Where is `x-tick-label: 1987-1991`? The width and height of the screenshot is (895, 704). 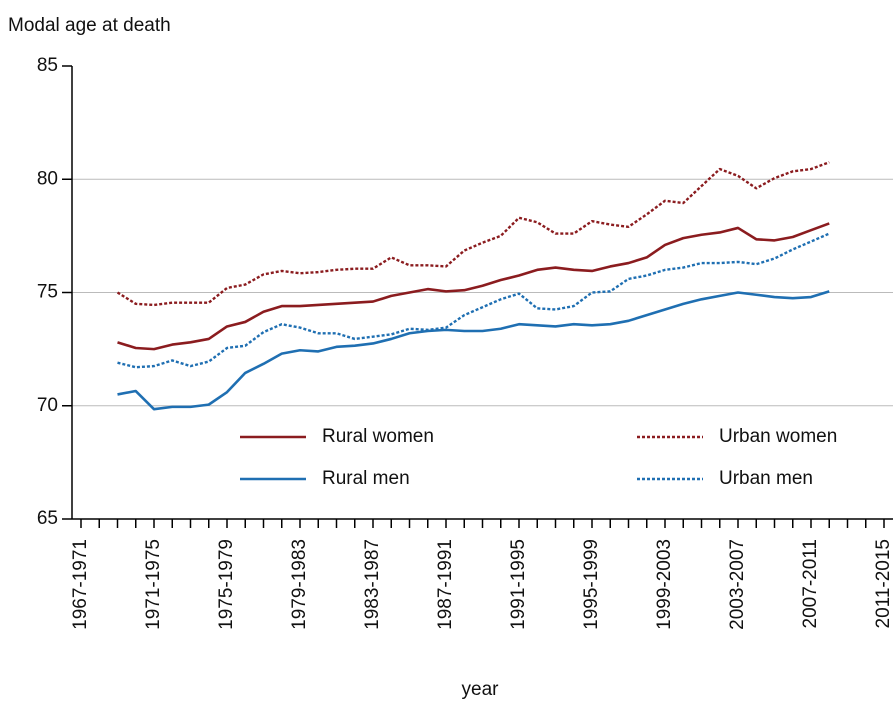
x-tick-label: 1987-1991 is located at coordinates (445, 584).